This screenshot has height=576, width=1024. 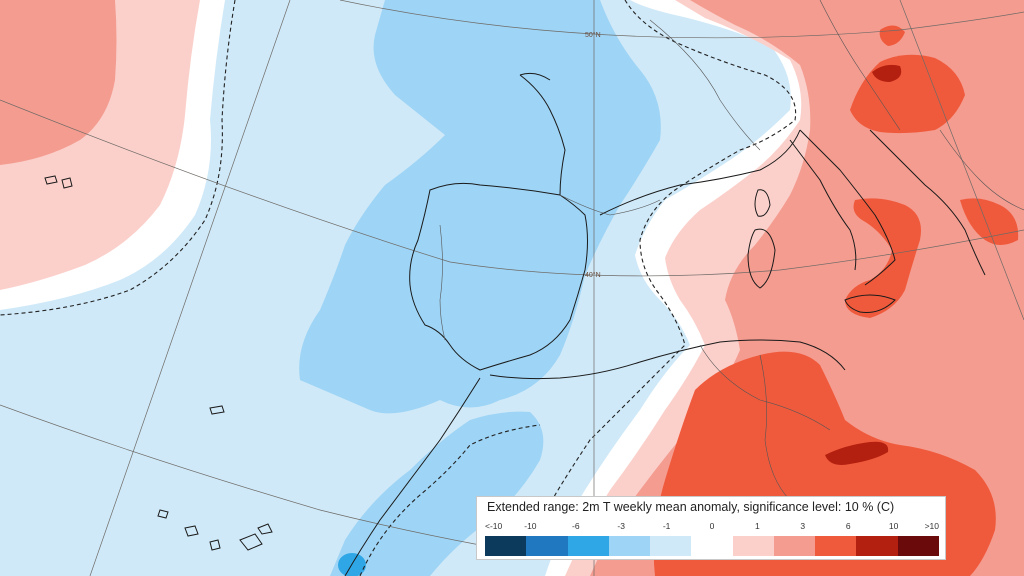 What do you see at coordinates (437, 493) in the screenshot?
I see `morocco-atlantic-blue` at bounding box center [437, 493].